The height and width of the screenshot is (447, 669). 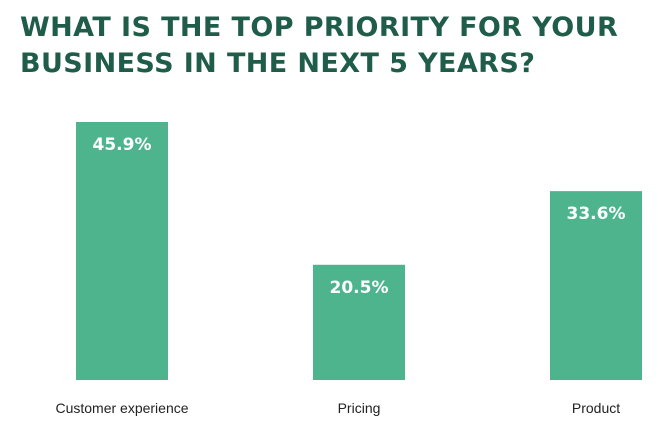 I want to click on chart-title-line-2: BUSINESS IN THE NEXT 5 YEARS?, so click(x=278, y=63).